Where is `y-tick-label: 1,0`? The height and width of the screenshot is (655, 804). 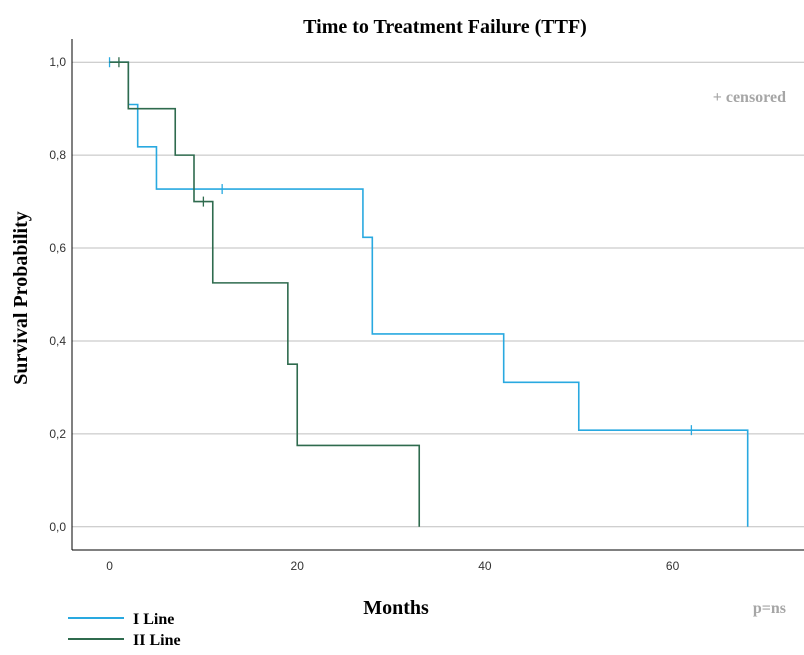
y-tick-label: 1,0 is located at coordinates (57, 62).